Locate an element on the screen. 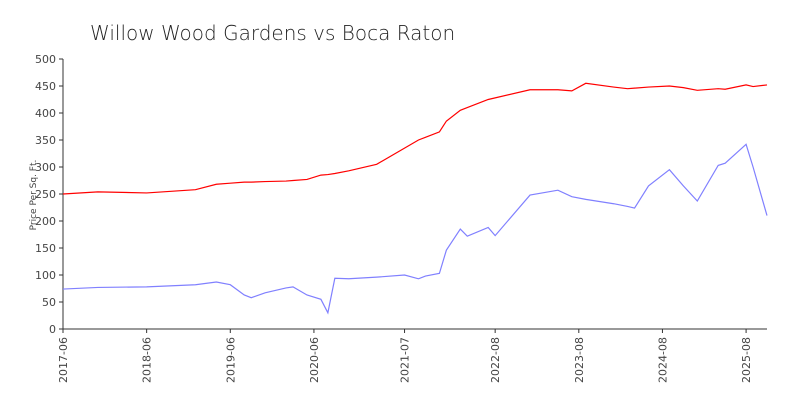  y-tick-label: 200 is located at coordinates (45, 221).